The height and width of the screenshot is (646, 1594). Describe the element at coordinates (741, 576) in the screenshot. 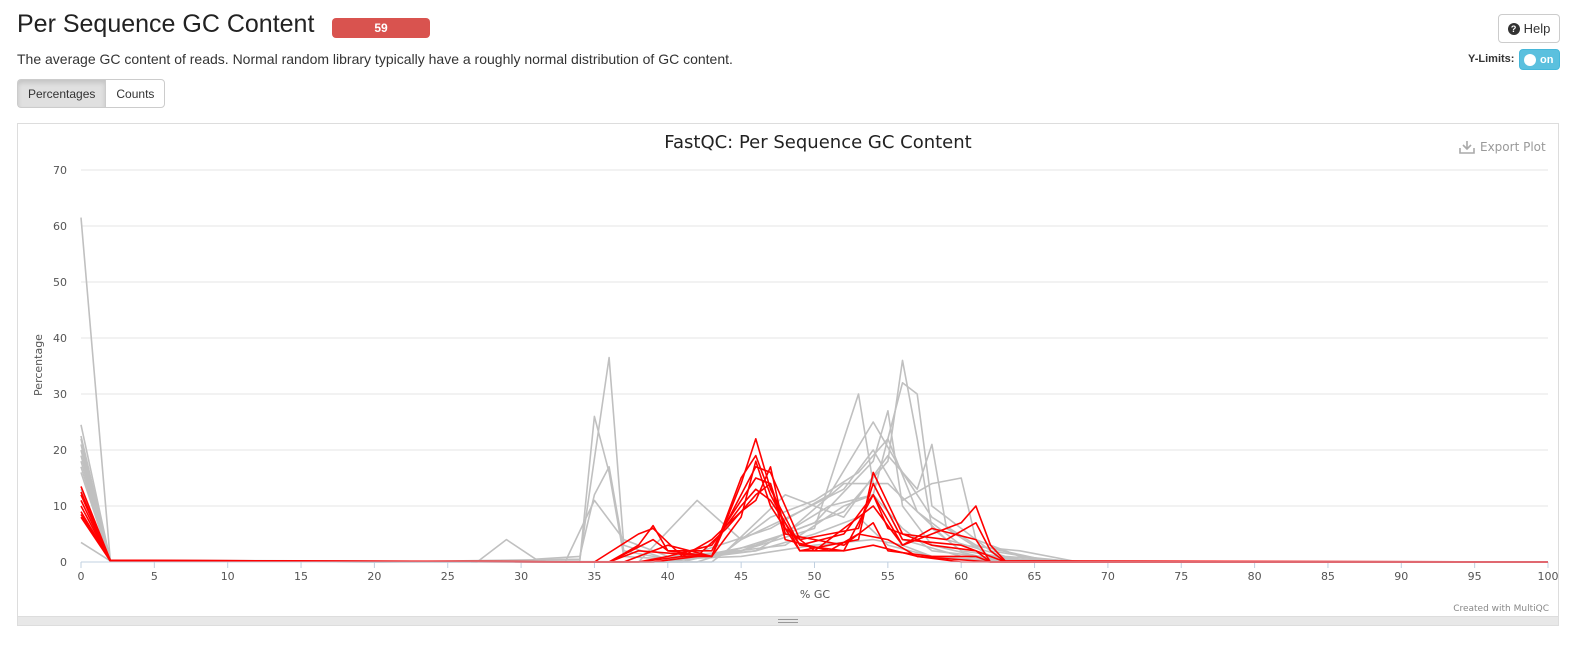

I see `x-tick-label: 45` at that location.